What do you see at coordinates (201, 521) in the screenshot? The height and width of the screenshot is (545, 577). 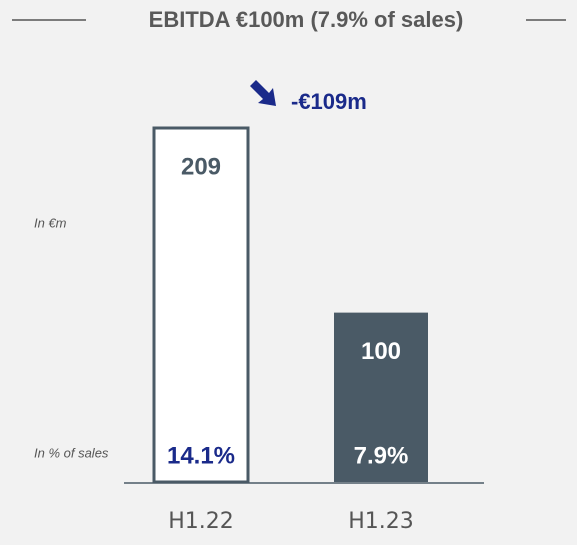 I see `x-tick-label: H1.22` at bounding box center [201, 521].